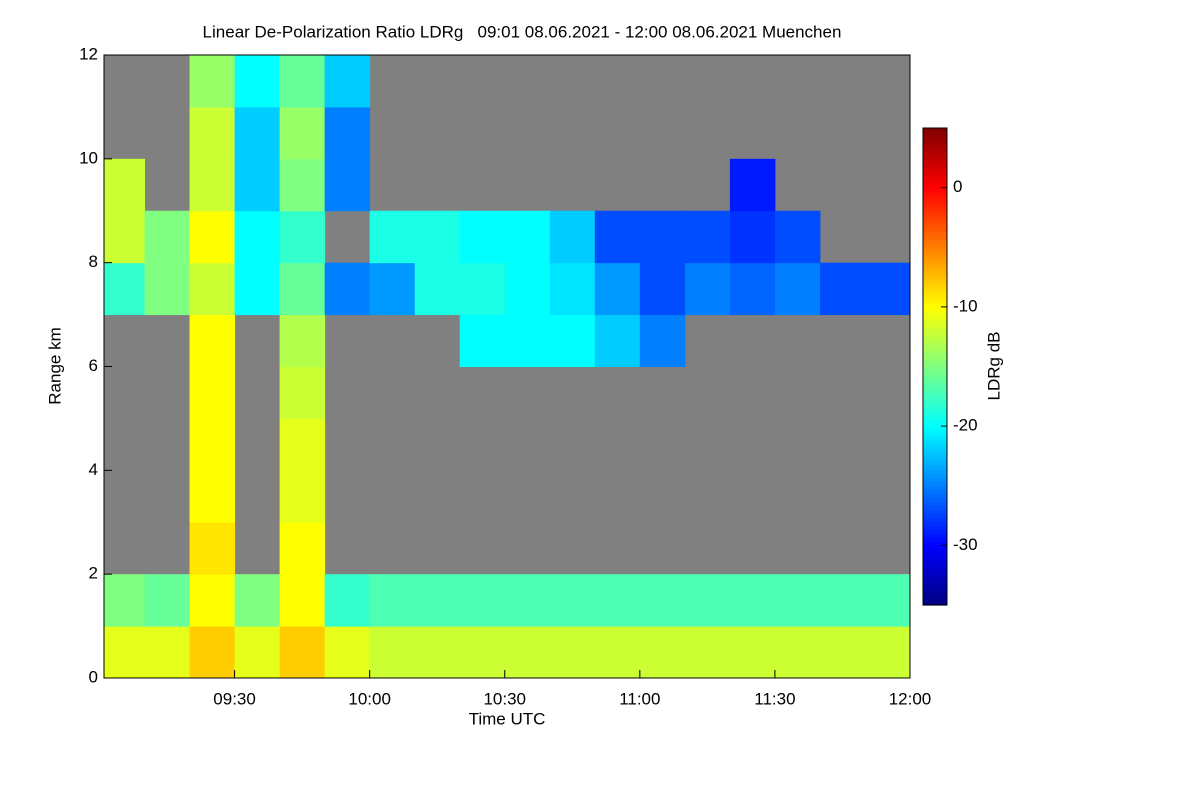 This screenshot has height=800, width=1200. I want to click on y-tick-label: 8, so click(93, 261).